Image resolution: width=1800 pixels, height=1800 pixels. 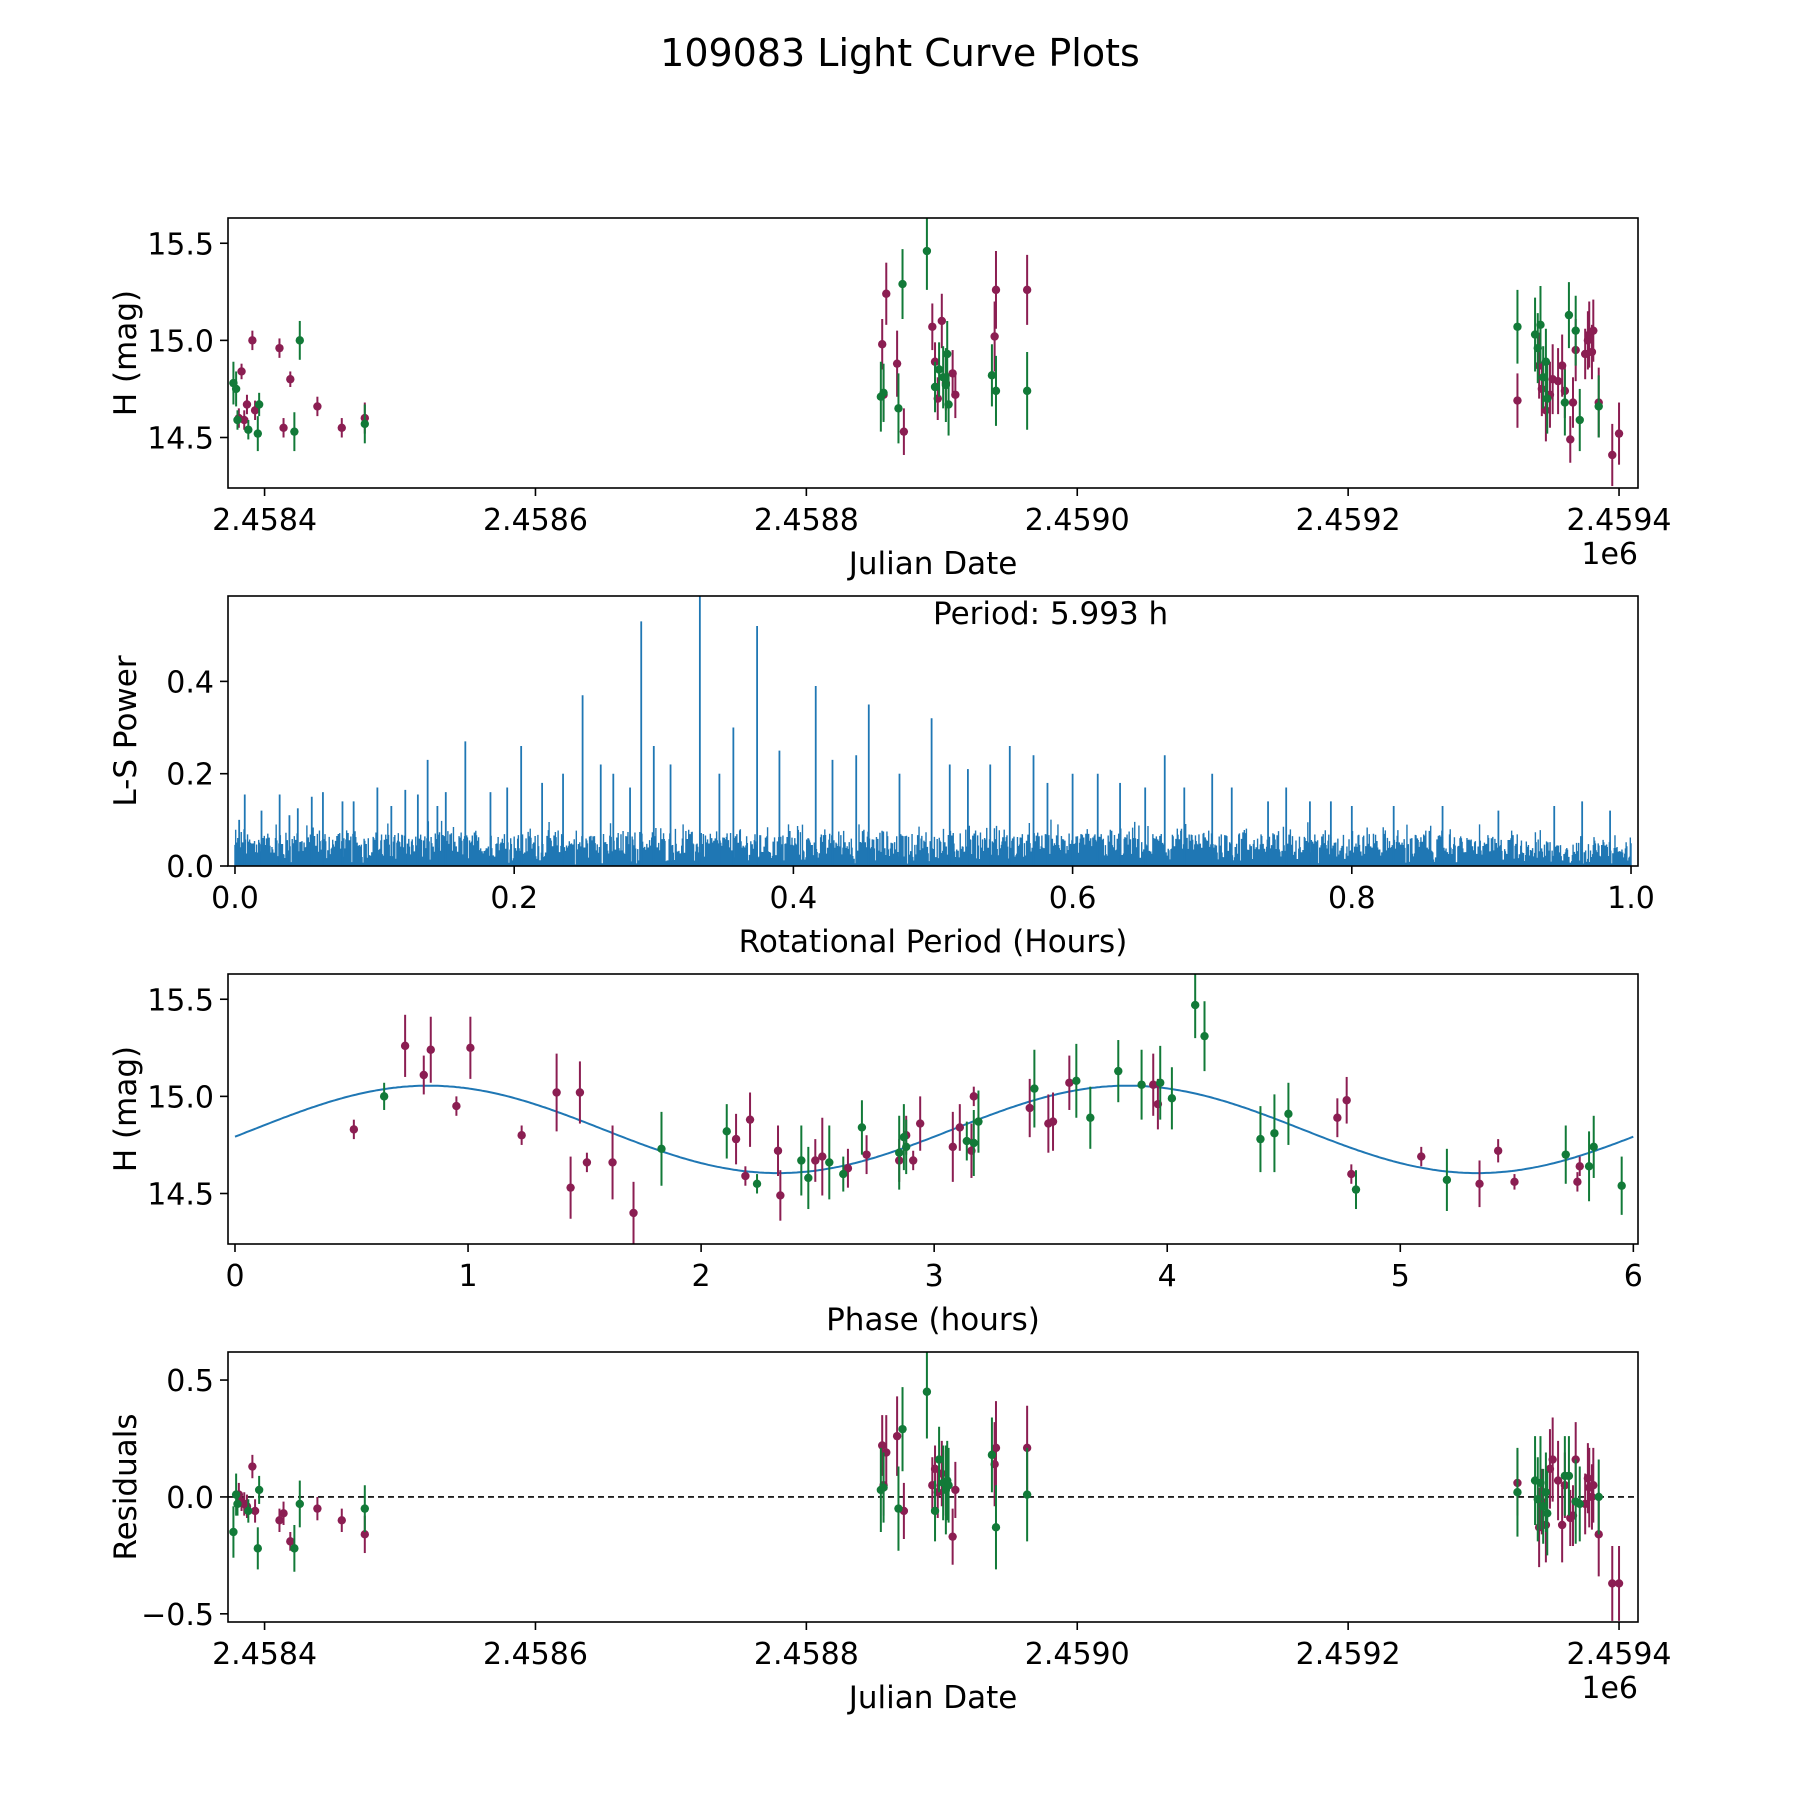 What do you see at coordinates (1631, 898) in the screenshot?
I see `periodogram-x-tick-label: 1.0` at bounding box center [1631, 898].